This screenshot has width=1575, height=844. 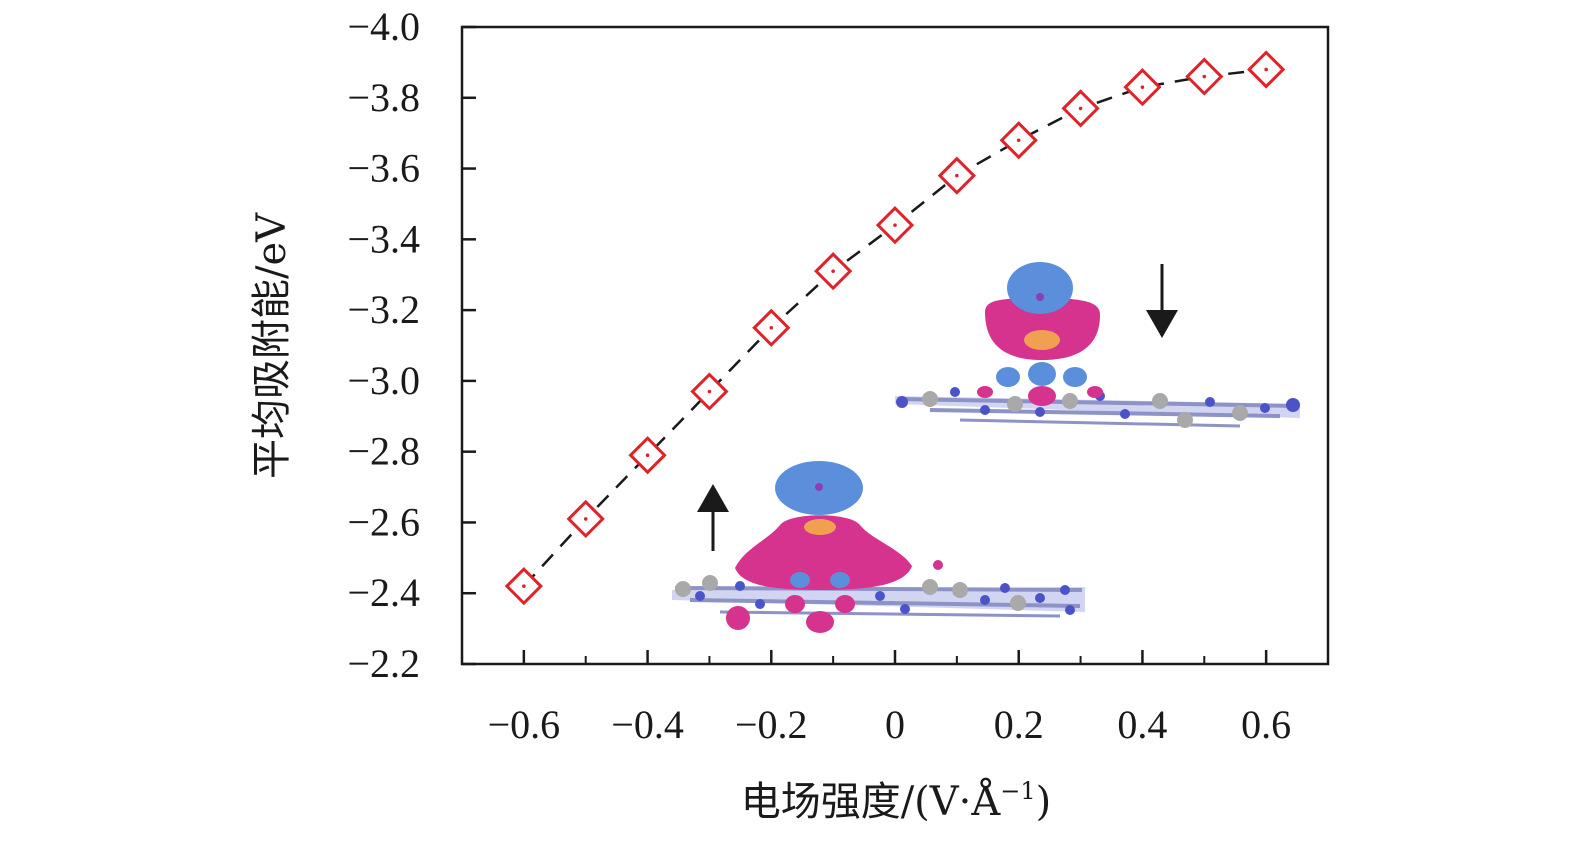 I want to click on field-down-arrow, so click(x=1162, y=301).